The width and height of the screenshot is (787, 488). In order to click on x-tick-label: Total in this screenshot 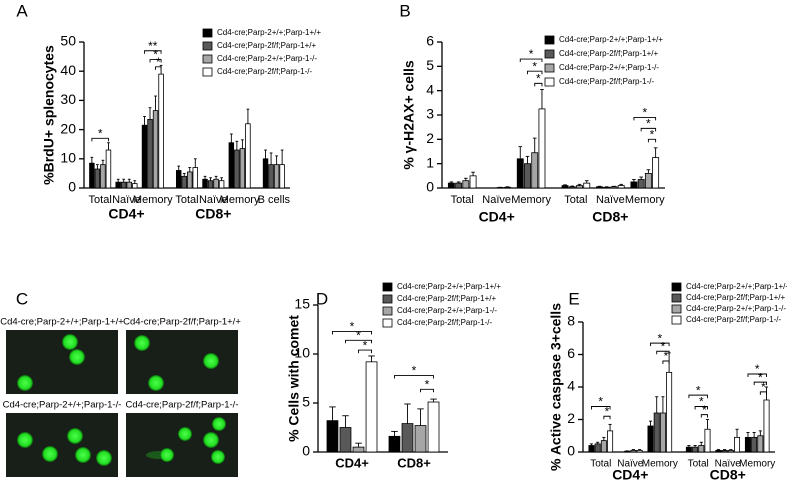, I will do `click(575, 200)`.